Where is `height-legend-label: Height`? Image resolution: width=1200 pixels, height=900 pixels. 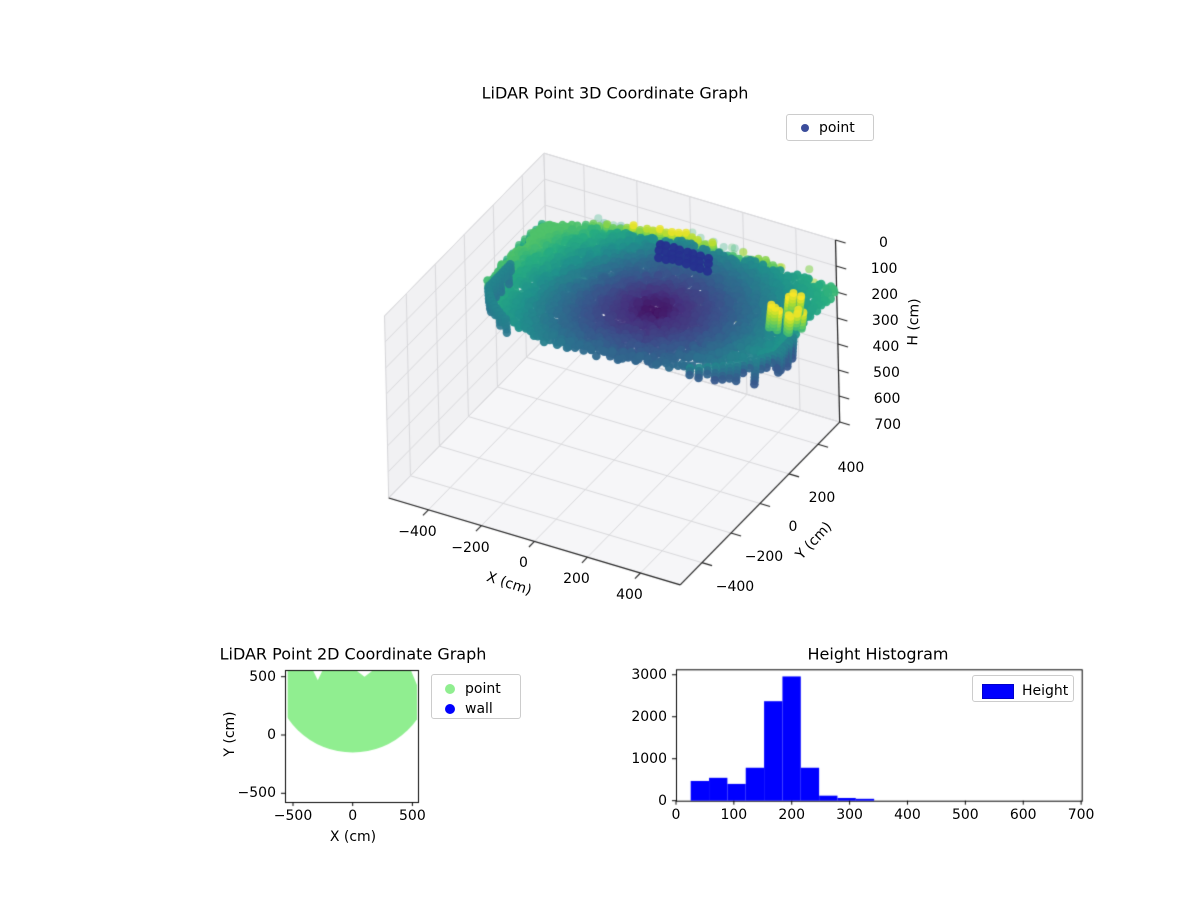
height-legend-label: Height is located at coordinates (1045, 691).